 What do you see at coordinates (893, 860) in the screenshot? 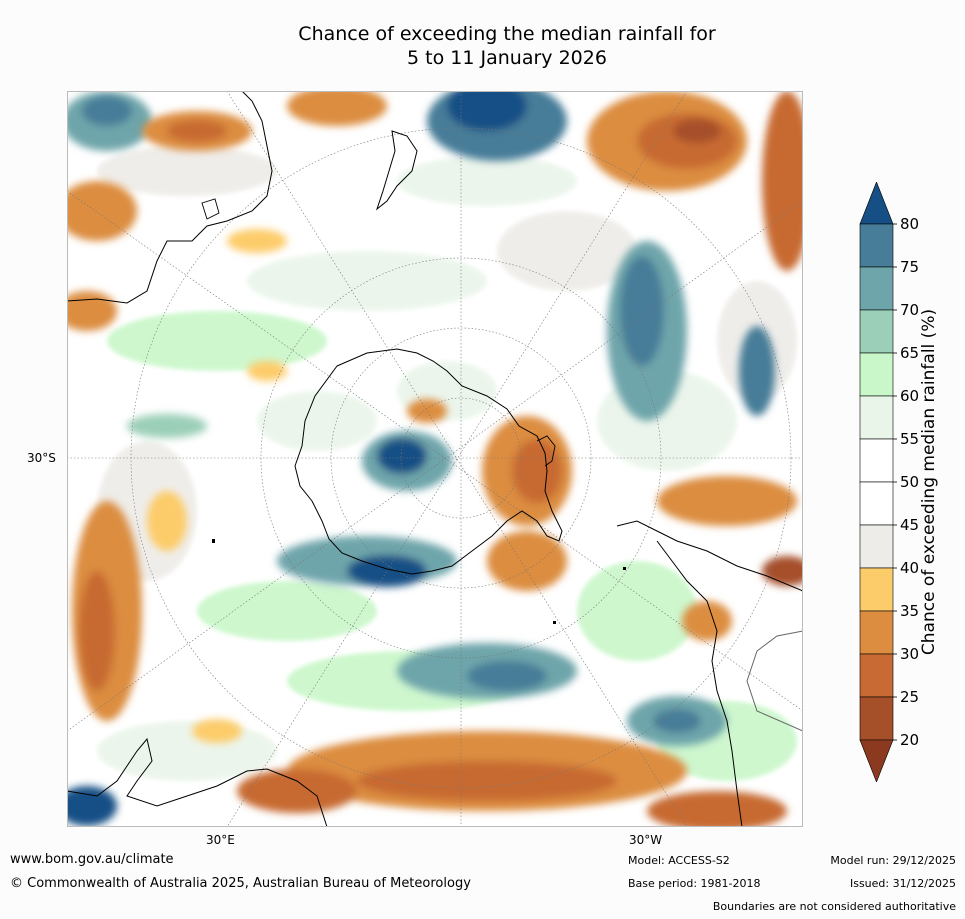
I see `model-run-text: Model run: 29/12/2025` at bounding box center [893, 860].